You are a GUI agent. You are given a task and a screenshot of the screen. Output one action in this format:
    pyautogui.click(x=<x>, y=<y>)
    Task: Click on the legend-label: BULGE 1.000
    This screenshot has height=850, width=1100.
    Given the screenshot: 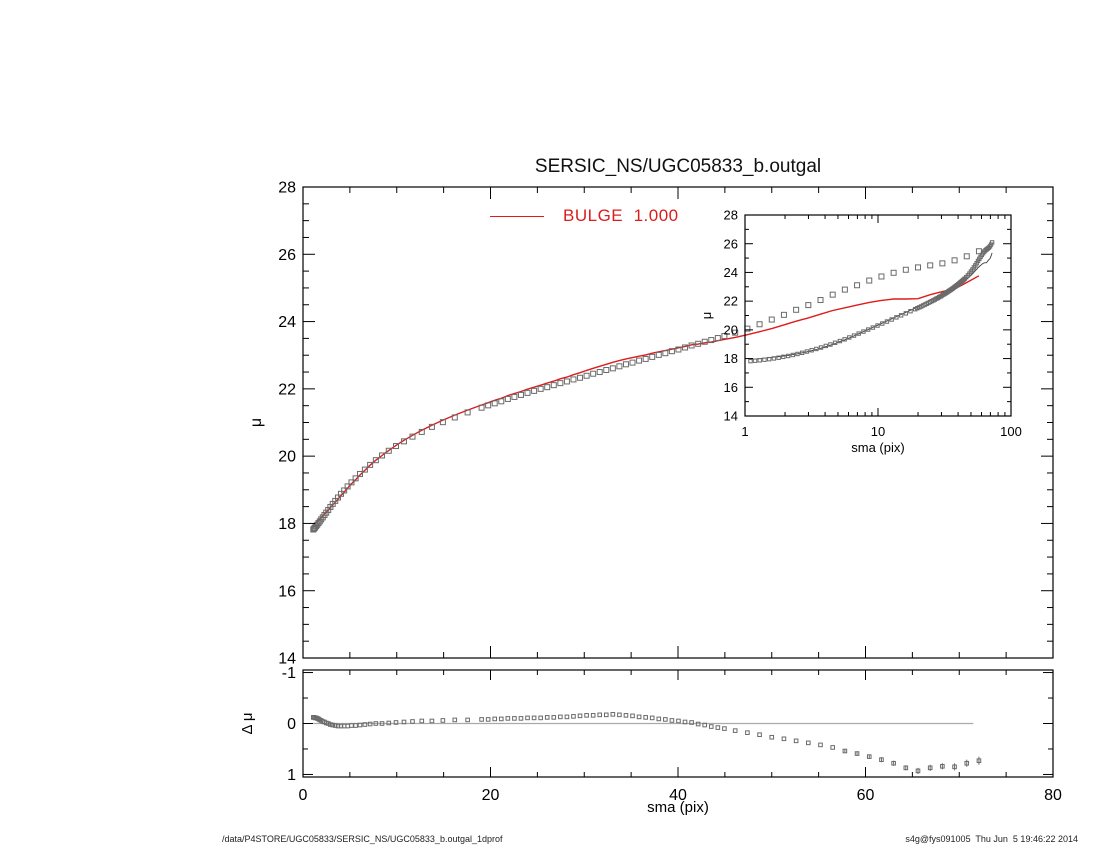 What is the action you would take?
    pyautogui.click(x=621, y=215)
    